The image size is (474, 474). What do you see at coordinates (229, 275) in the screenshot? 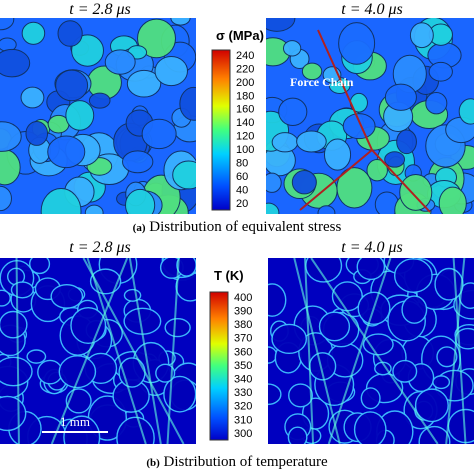
I see `colorbar-label: T (K)` at bounding box center [229, 275].